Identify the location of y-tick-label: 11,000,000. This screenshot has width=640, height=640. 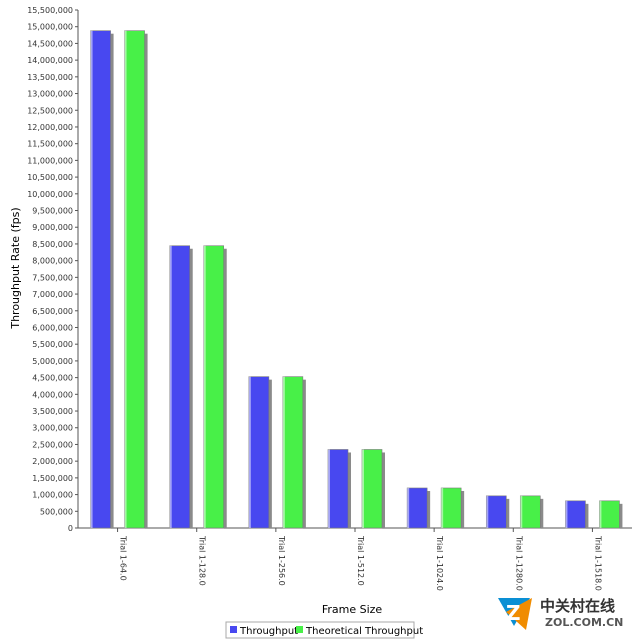
(50, 160).